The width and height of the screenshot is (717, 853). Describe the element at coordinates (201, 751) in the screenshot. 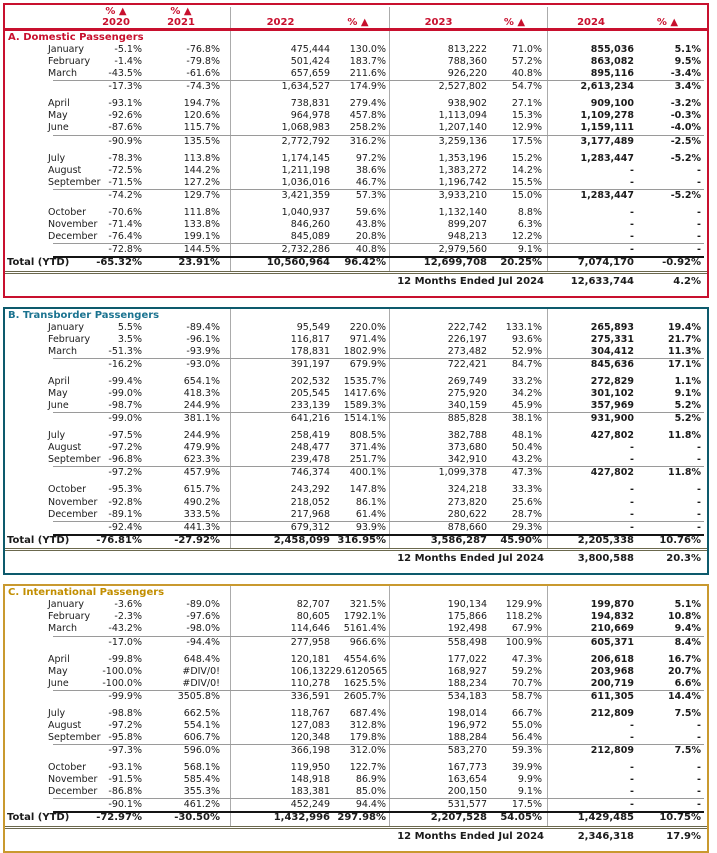

I see `value-cell-pct-chg-2021: 596.0%` at that location.